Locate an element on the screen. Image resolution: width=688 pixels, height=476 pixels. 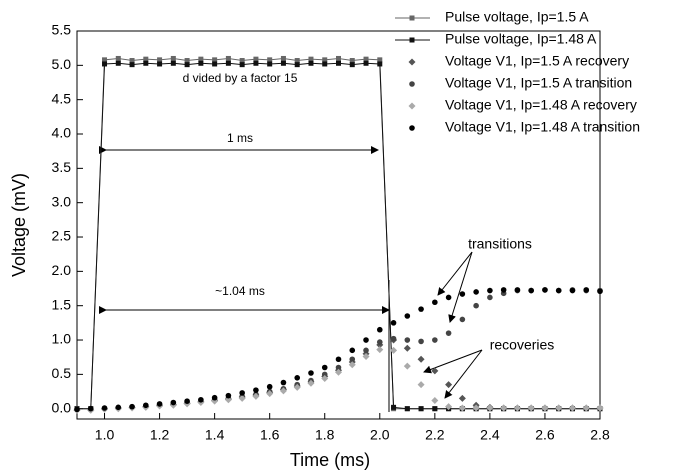
x-tick-label: 1.8 is located at coordinates (325, 435).